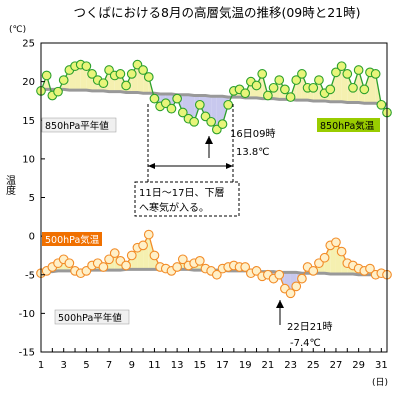 The width and height of the screenshot is (400, 404). What do you see at coordinates (174, 207) in the screenshot?
I see `annotation-period-line2: へ寒気が入る。` at bounding box center [174, 207].